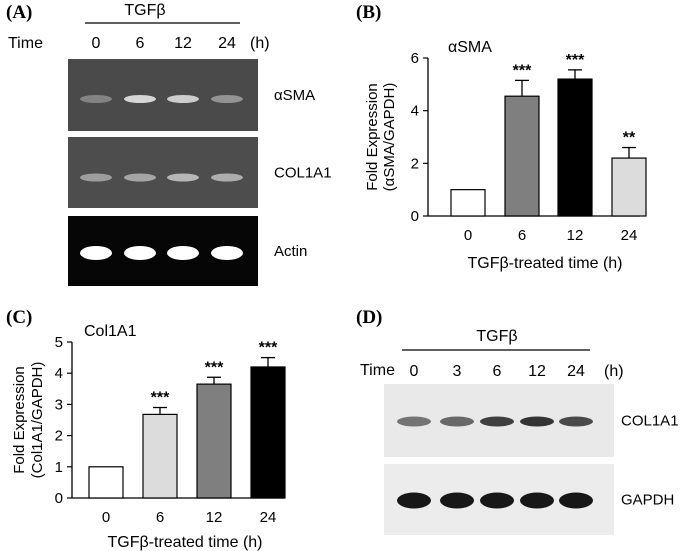 The image size is (685, 551). What do you see at coordinates (25, 43) in the screenshot?
I see `panel-a-time-label: Time` at bounding box center [25, 43].